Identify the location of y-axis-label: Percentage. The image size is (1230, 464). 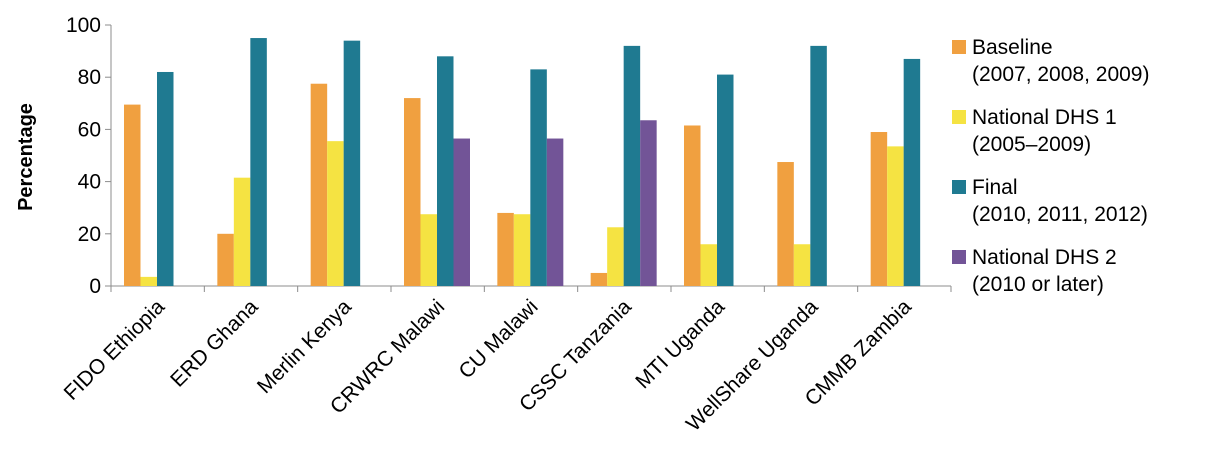
(26, 157).